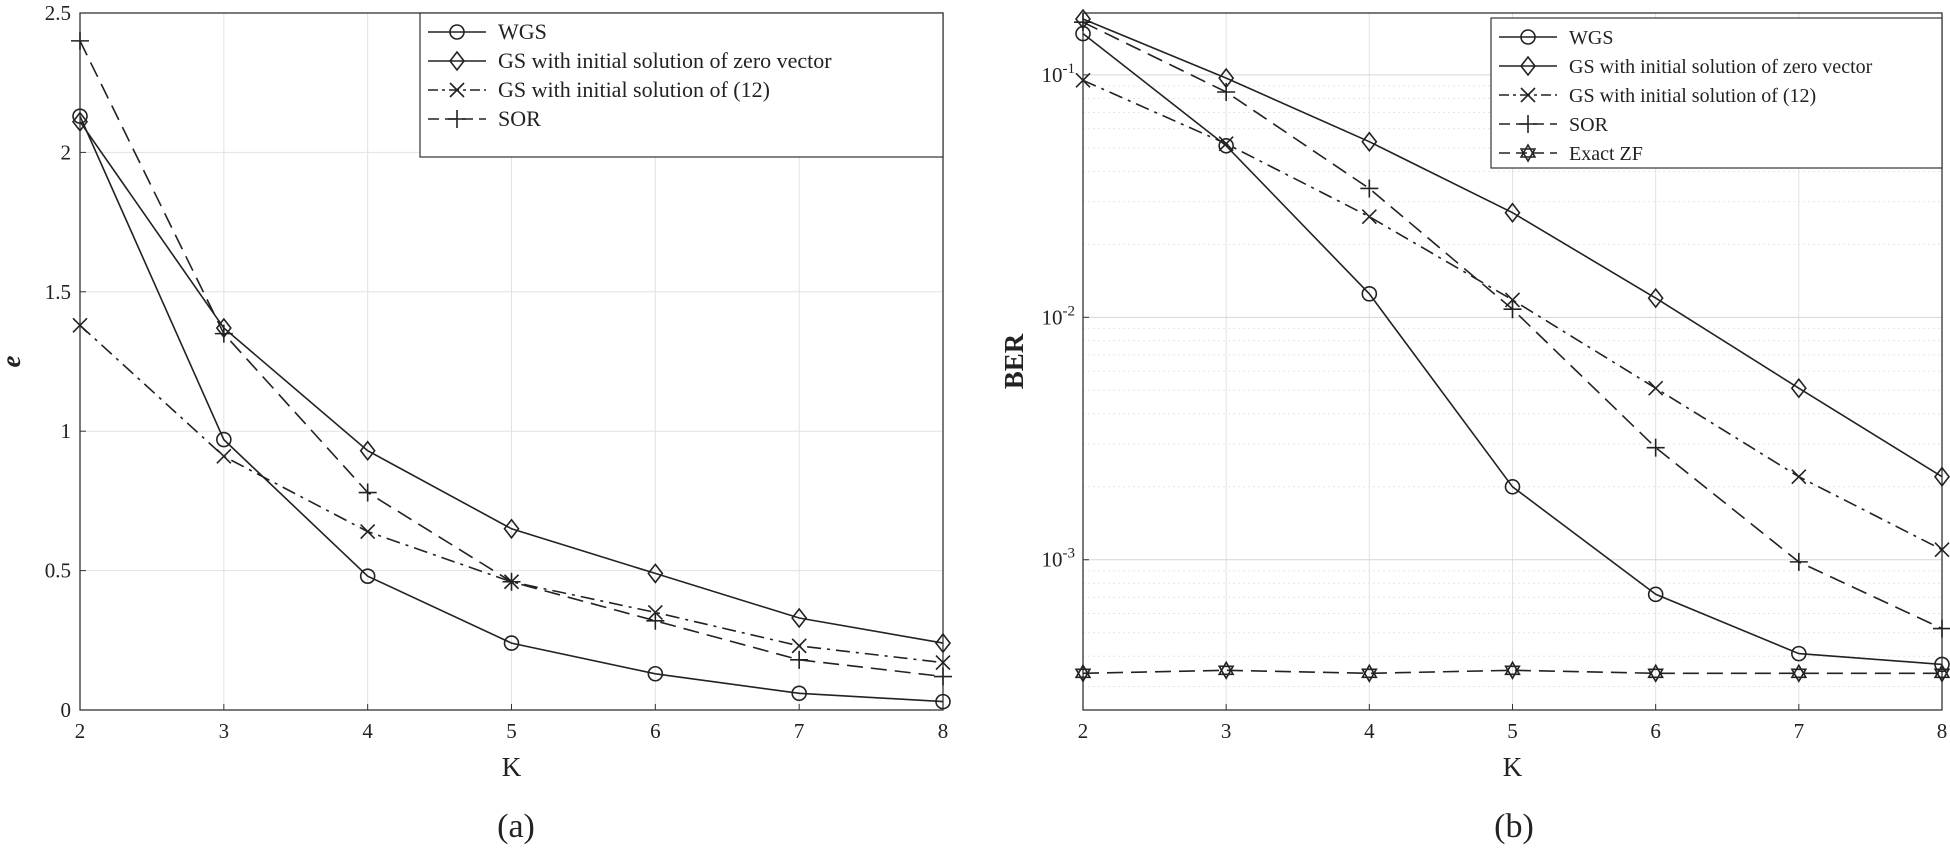 This screenshot has height=854, width=1950. What do you see at coordinates (58, 571) in the screenshot?
I see `chart-a-ytick-label: 0.5` at bounding box center [58, 571].